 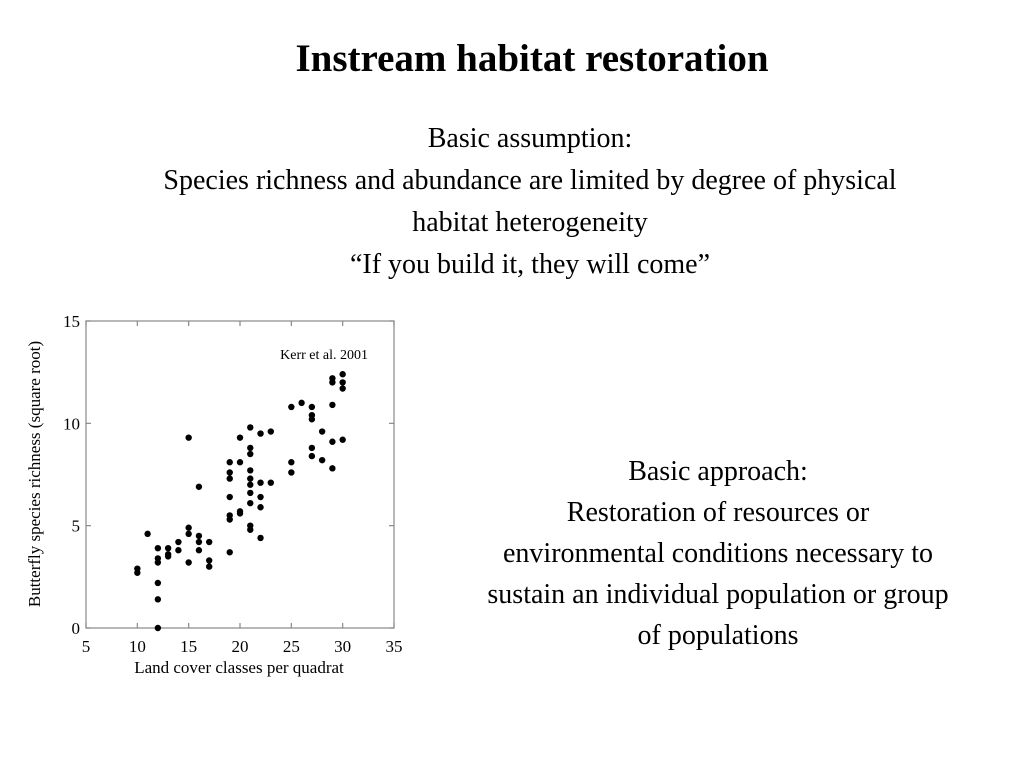 What do you see at coordinates (291, 646) in the screenshot?
I see `x-tick-label: 25` at bounding box center [291, 646].